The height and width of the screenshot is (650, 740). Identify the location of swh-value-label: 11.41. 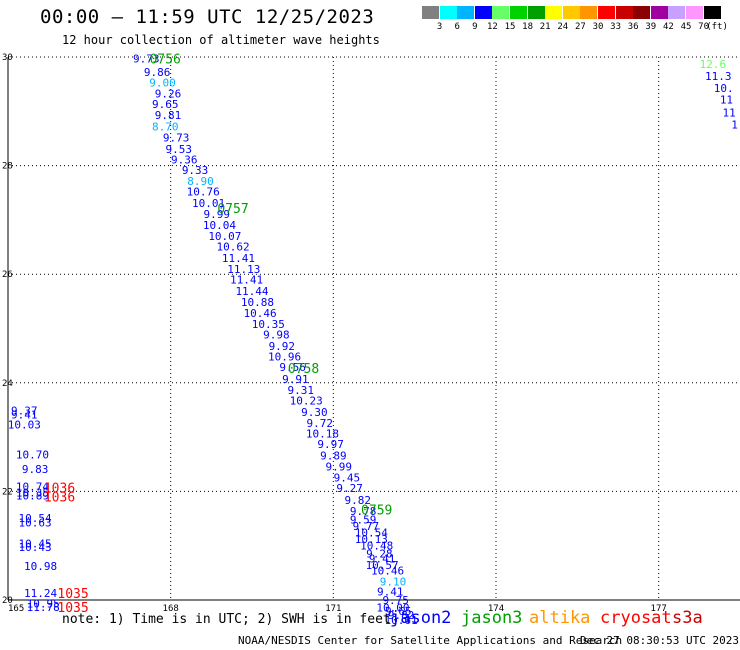
(246, 280).